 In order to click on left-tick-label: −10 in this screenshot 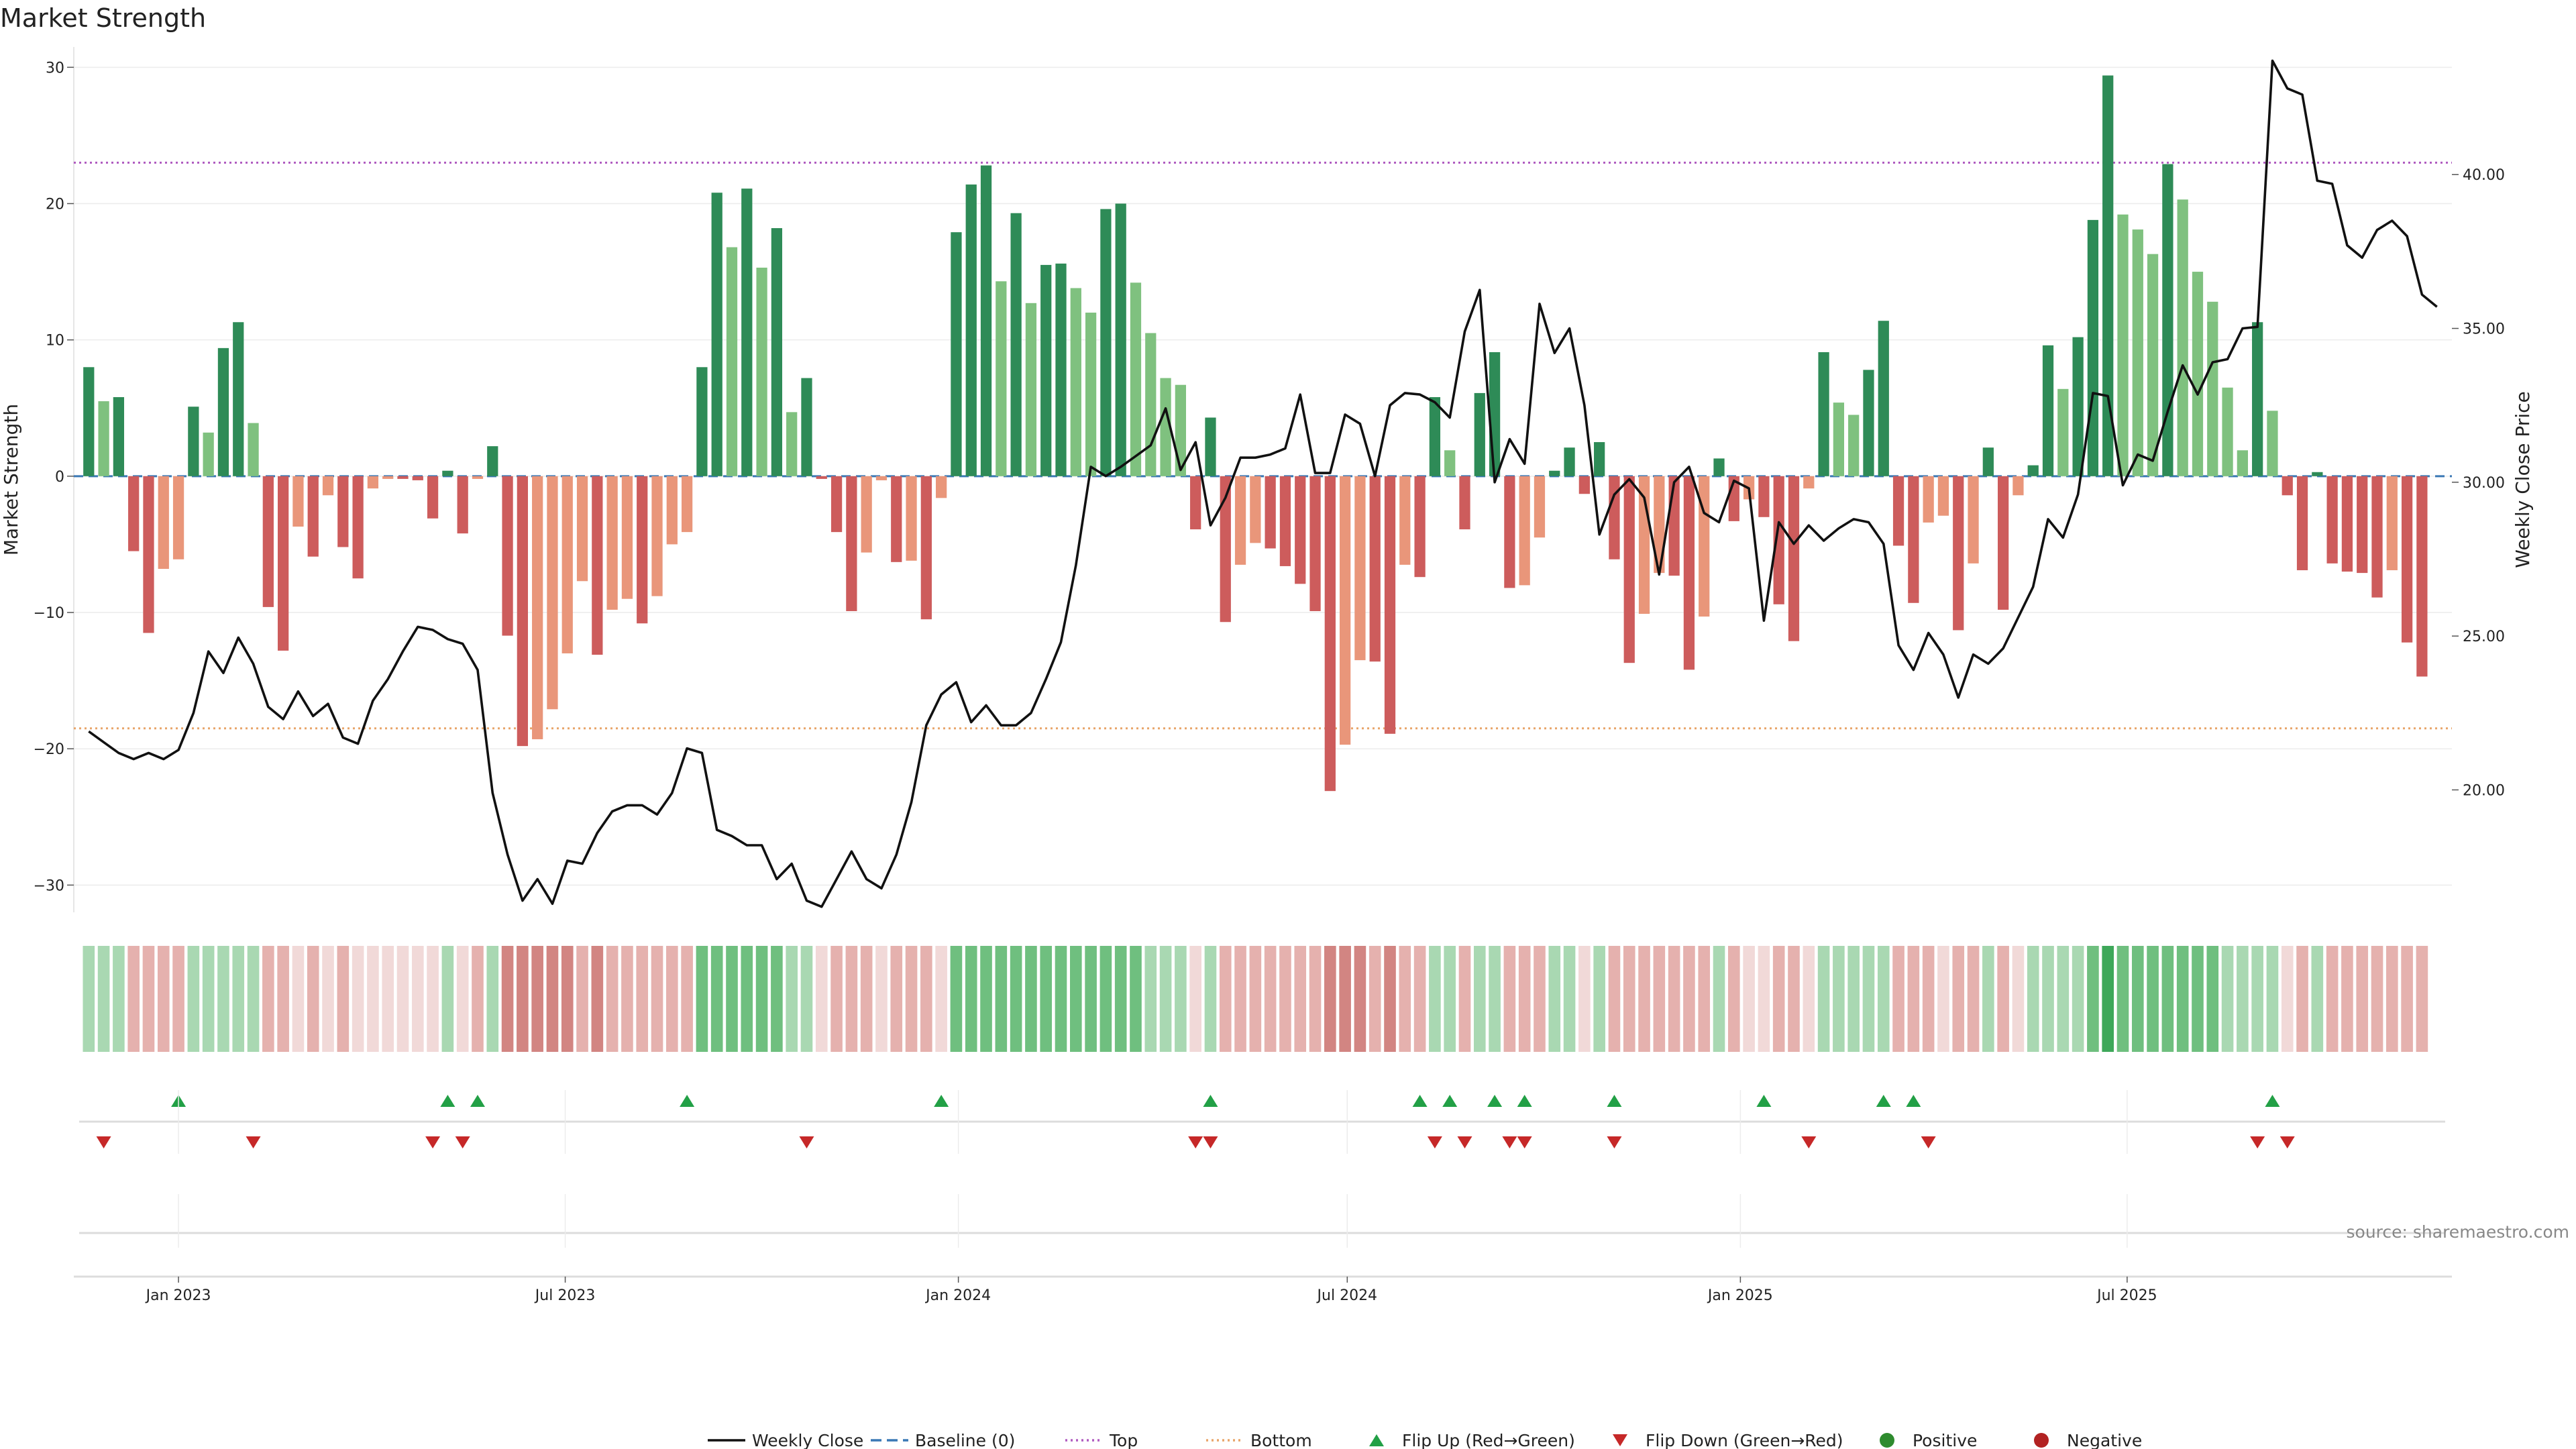, I will do `click(49, 613)`.